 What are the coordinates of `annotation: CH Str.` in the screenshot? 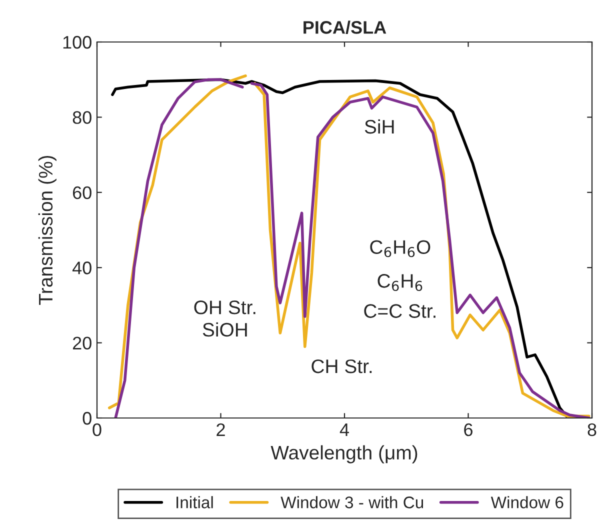 It's located at (342, 366).